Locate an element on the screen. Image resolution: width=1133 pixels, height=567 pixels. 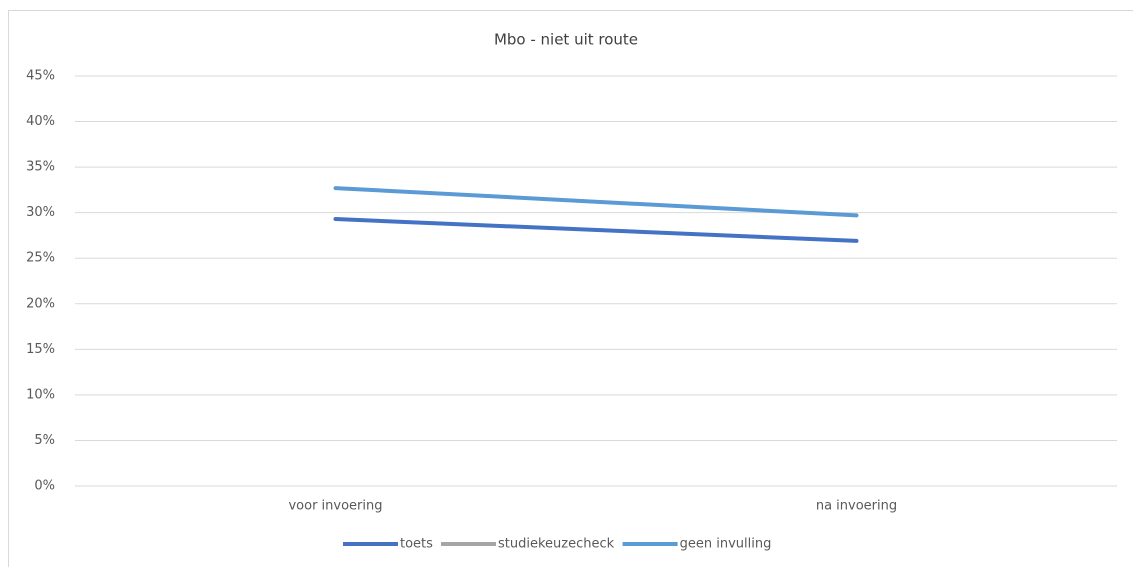
y-tick-label: 25% is located at coordinates (40, 258).